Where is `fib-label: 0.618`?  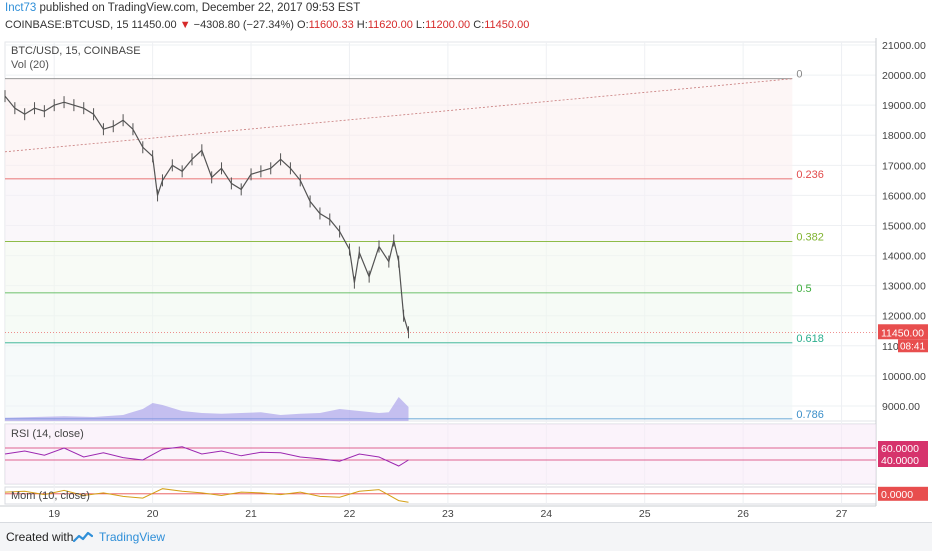
fib-label: 0.618 is located at coordinates (810, 339).